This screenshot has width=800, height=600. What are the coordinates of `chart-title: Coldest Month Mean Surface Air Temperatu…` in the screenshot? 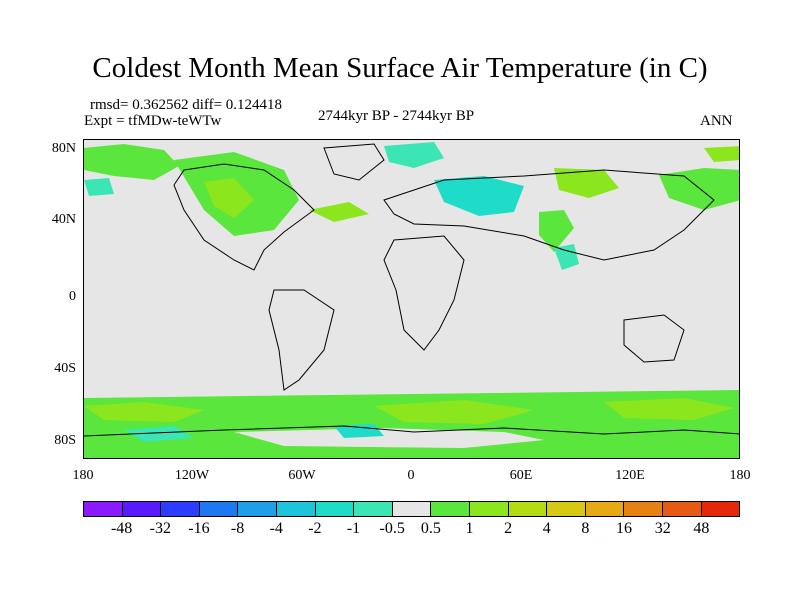 It's located at (400, 68).